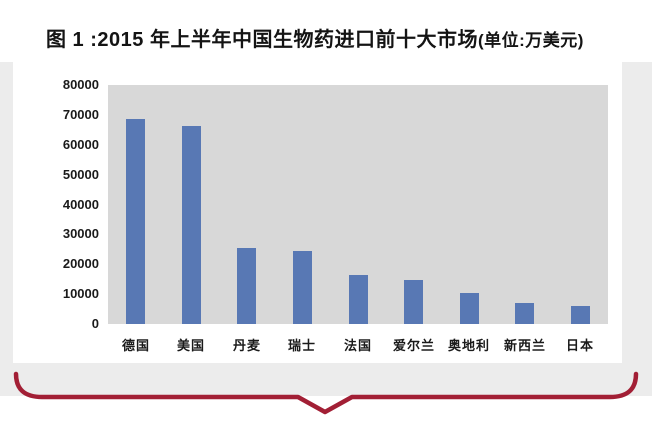 Image resolution: width=652 pixels, height=422 pixels. I want to click on x-tick-label-法国: 法国, so click(357, 345).